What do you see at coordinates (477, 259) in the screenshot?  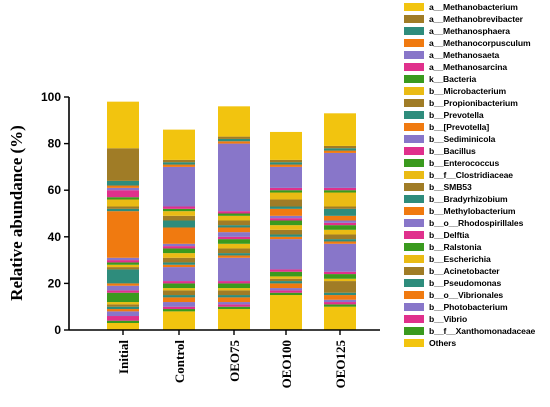 I see `legend-item: b__Escherichia` at bounding box center [477, 259].